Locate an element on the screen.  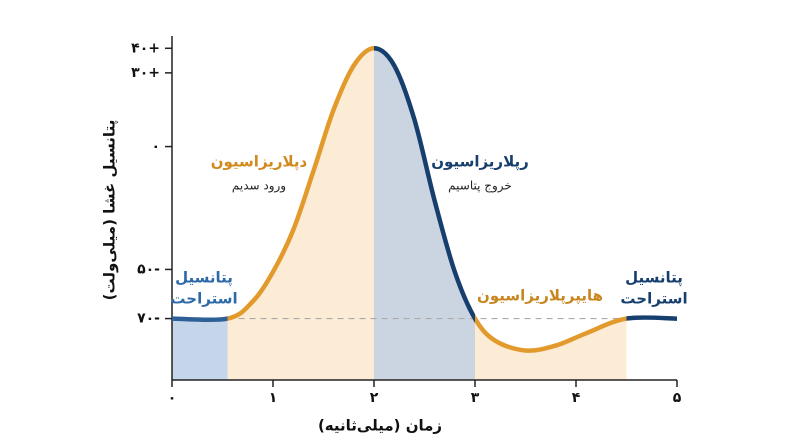
x-tick-label: ۵ is located at coordinates (677, 398).